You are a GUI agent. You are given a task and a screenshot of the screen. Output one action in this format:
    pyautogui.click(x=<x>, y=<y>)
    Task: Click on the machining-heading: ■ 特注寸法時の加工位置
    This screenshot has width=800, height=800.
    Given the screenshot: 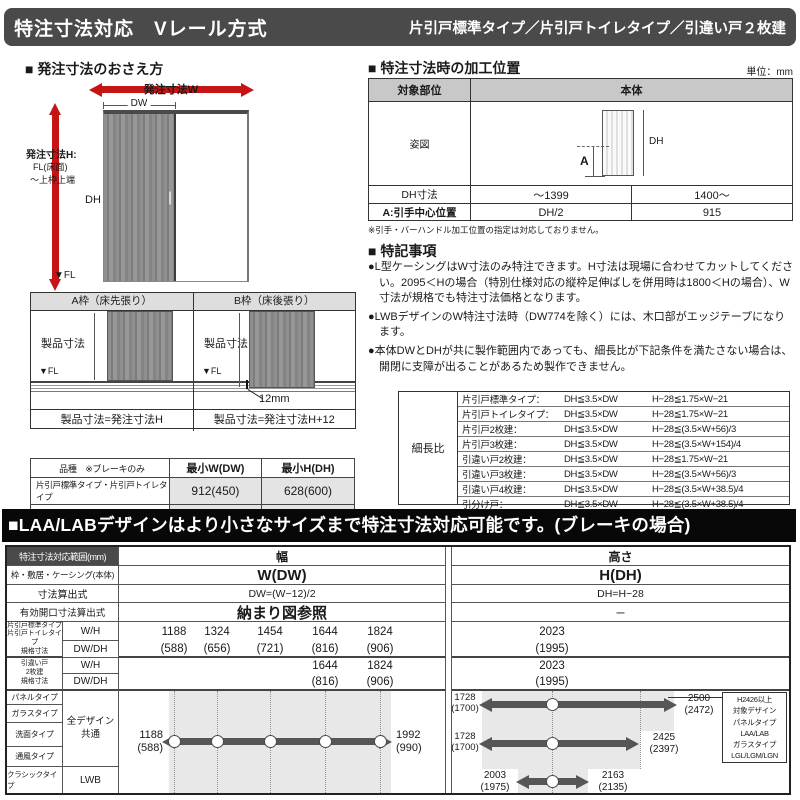 What is the action you would take?
    pyautogui.click(x=444, y=68)
    